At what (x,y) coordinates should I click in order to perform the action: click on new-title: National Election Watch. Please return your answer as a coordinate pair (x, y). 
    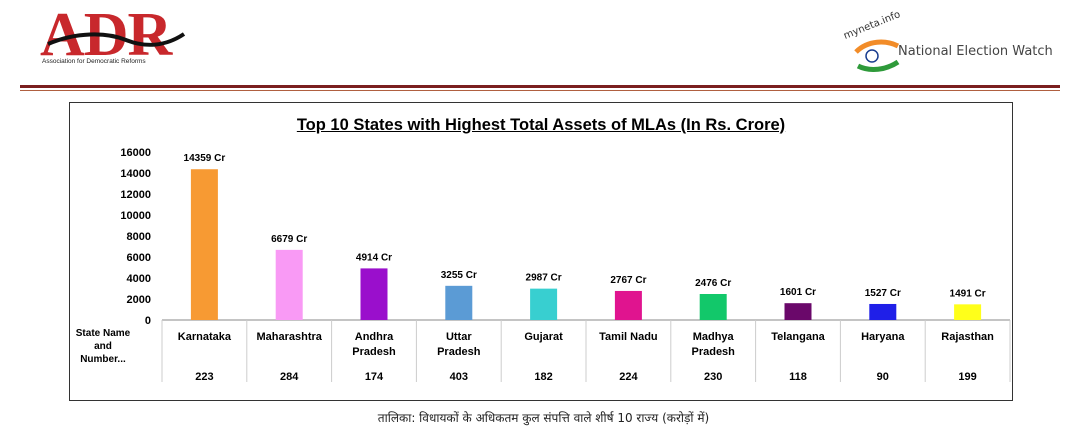
    Looking at the image, I should click on (975, 51).